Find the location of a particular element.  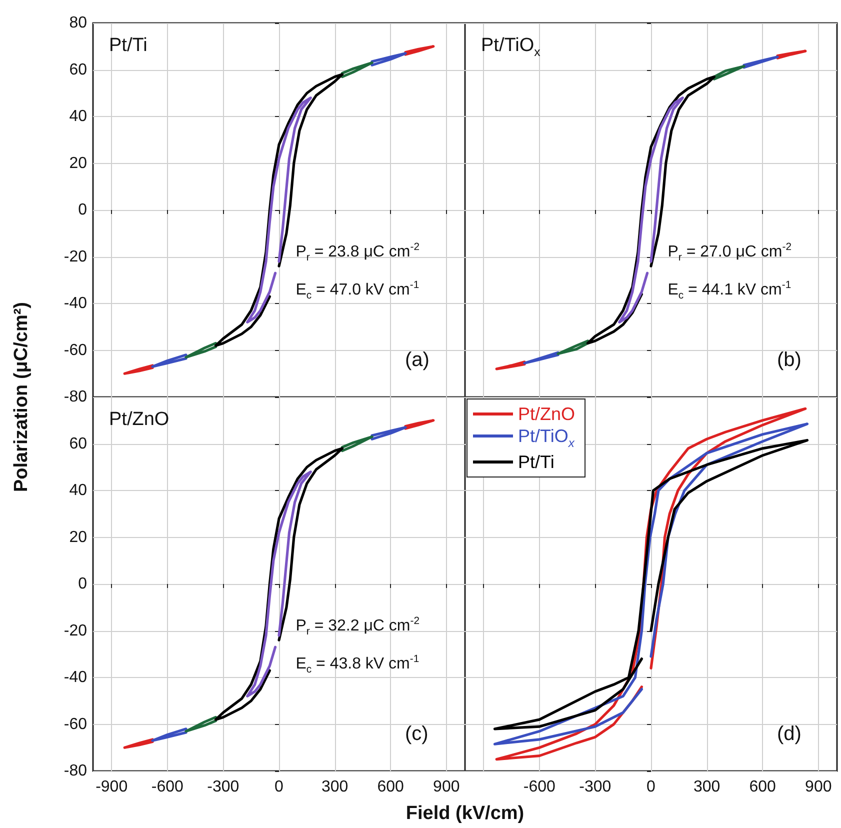

legend-label: Pt/Ti is located at coordinates (536, 462).